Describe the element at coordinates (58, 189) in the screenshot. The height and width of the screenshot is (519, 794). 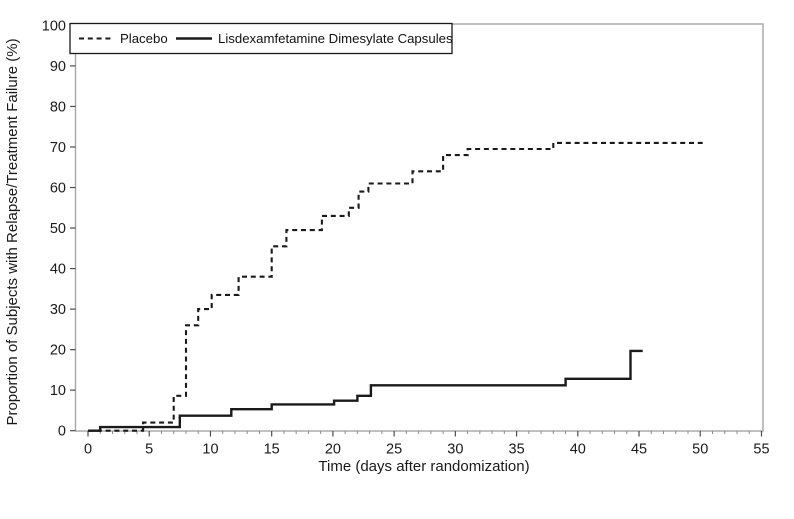
I see `y-tick-label: 60` at that location.